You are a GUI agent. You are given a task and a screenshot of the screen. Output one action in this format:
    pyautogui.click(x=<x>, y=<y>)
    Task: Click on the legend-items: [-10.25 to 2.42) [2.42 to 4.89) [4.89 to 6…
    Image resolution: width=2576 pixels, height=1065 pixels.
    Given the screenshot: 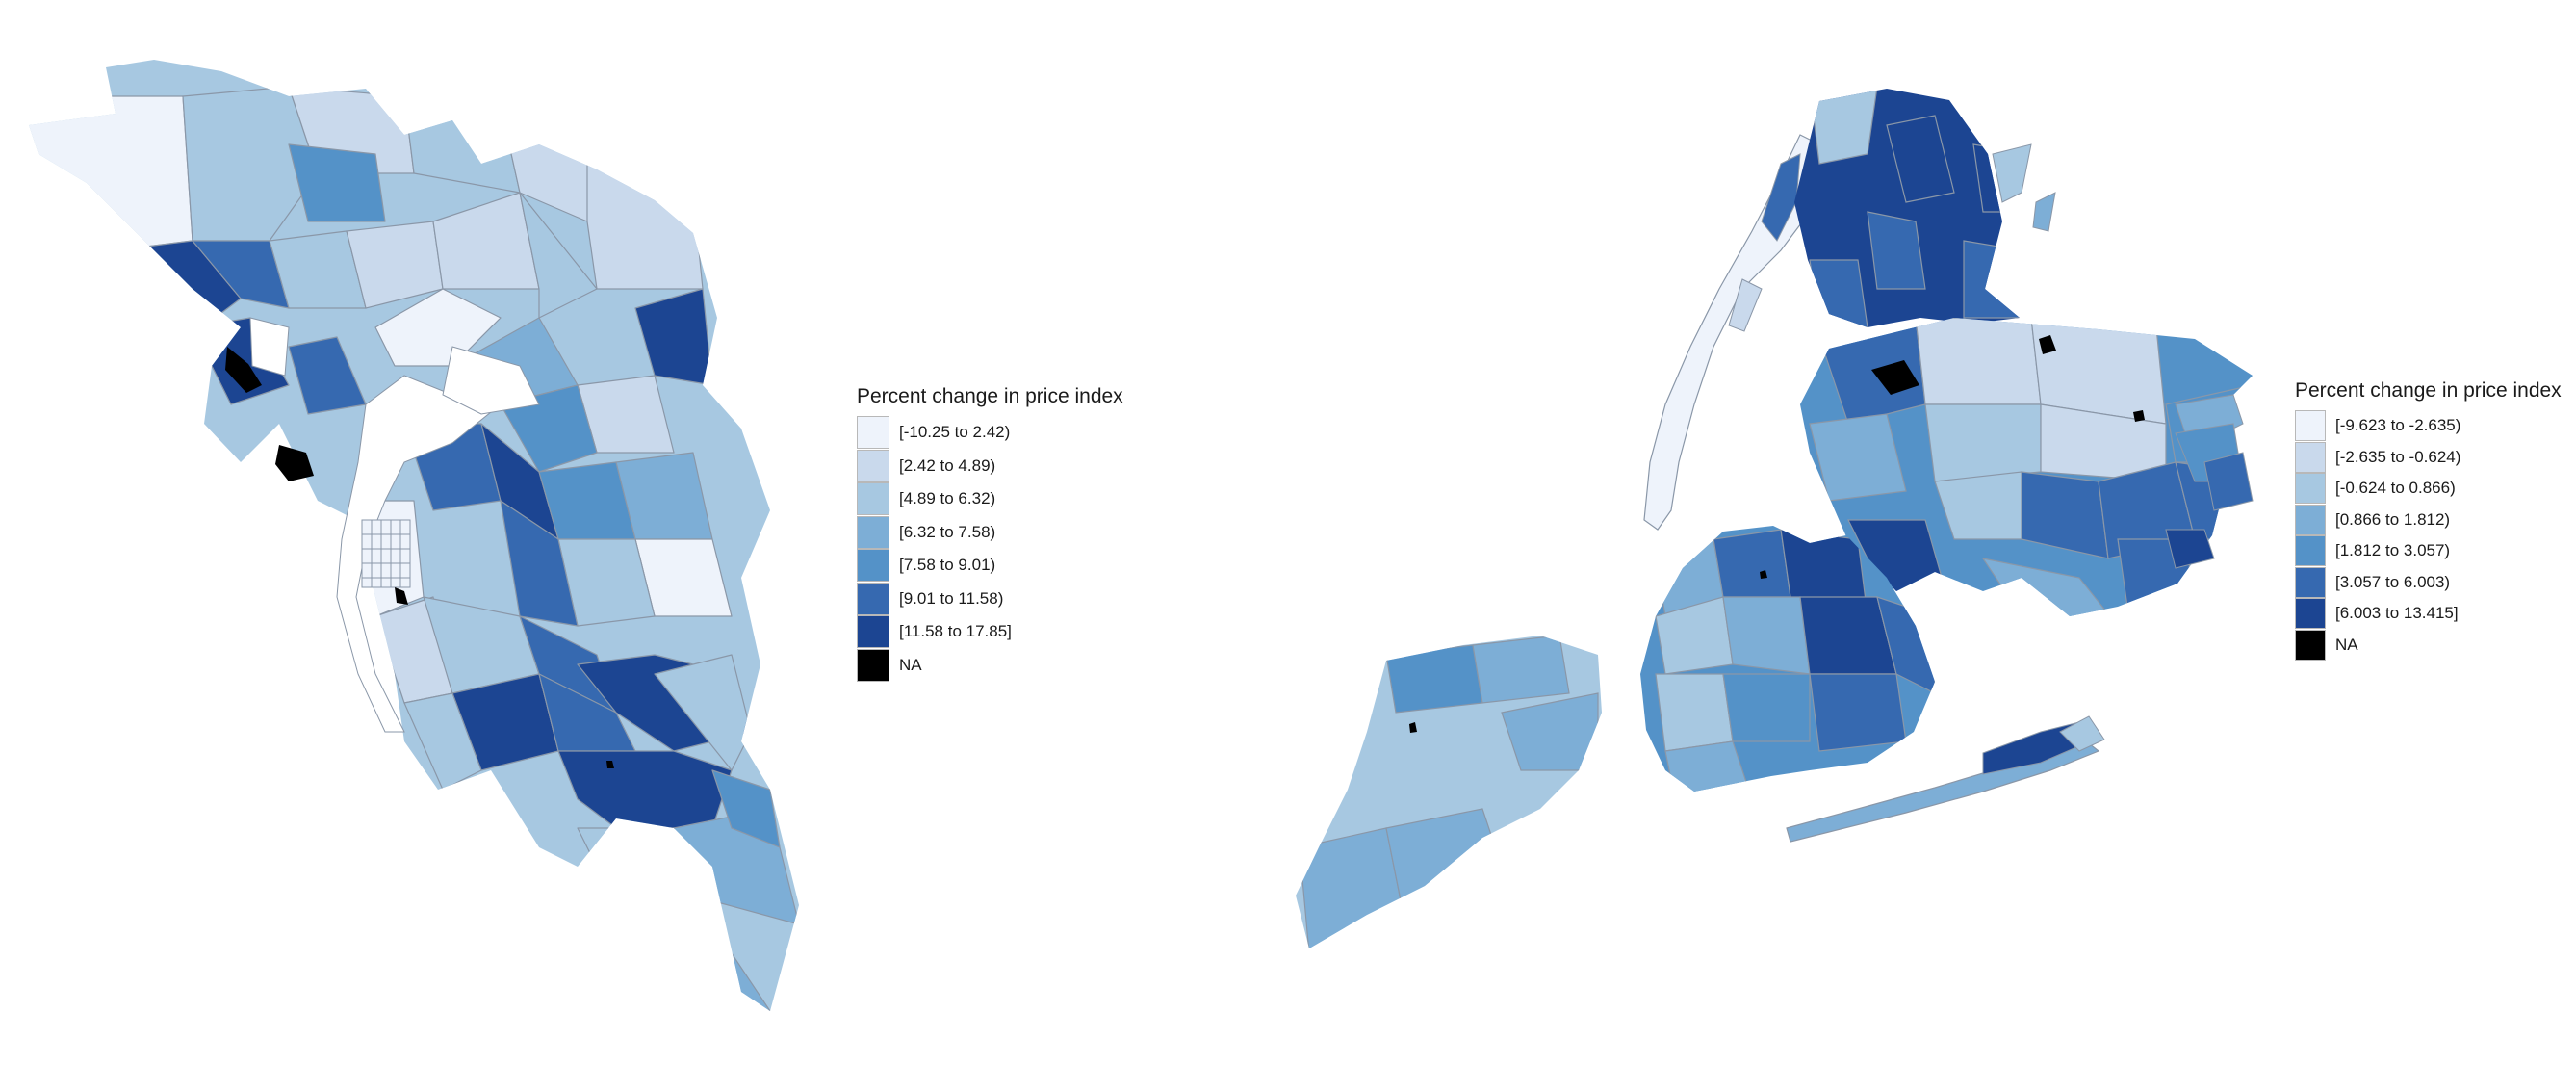 What is the action you would take?
    pyautogui.click(x=990, y=549)
    